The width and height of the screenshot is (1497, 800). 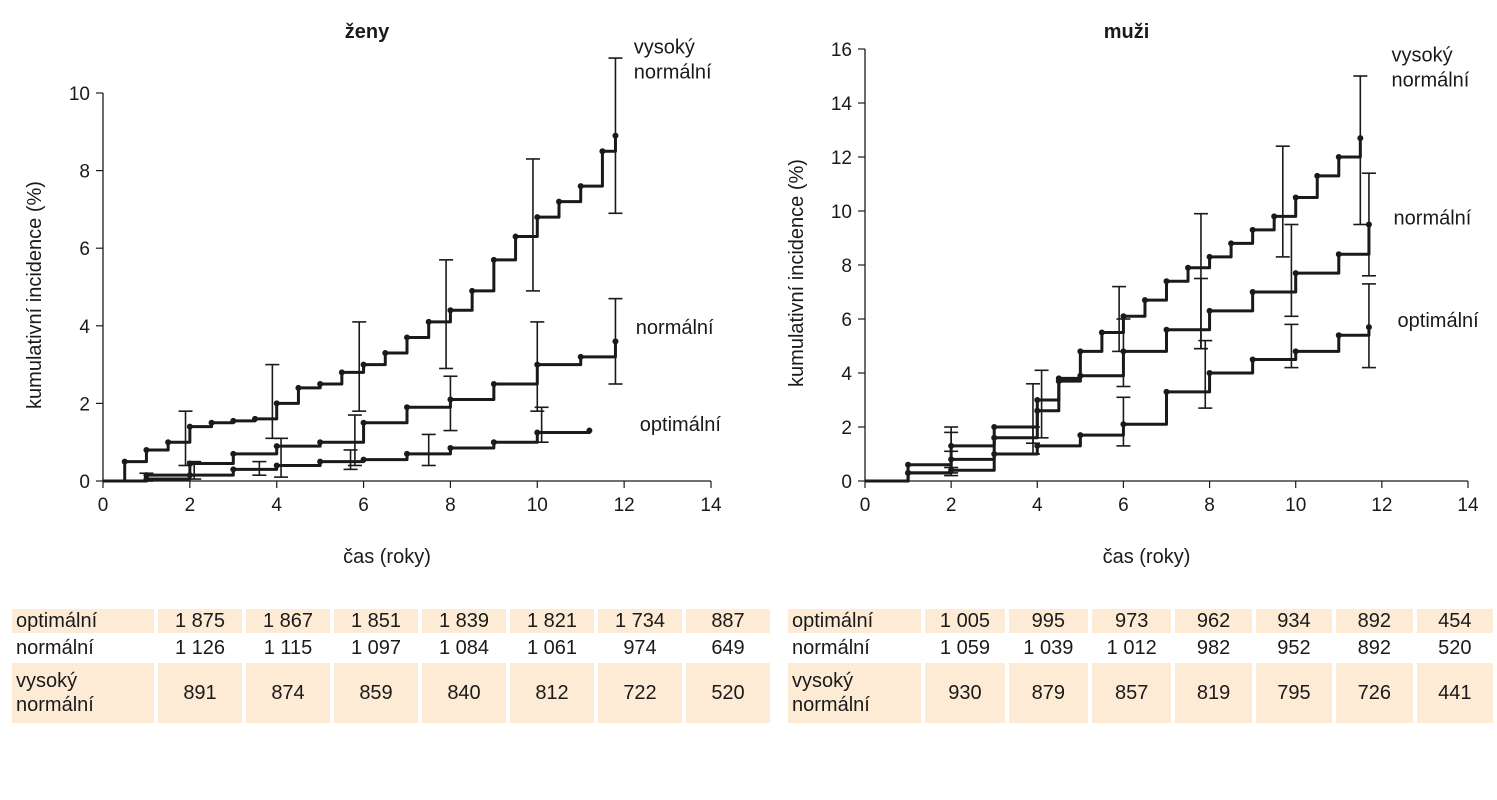 What do you see at coordinates (841, 158) in the screenshot?
I see `y-tick-label: 12` at bounding box center [841, 158].